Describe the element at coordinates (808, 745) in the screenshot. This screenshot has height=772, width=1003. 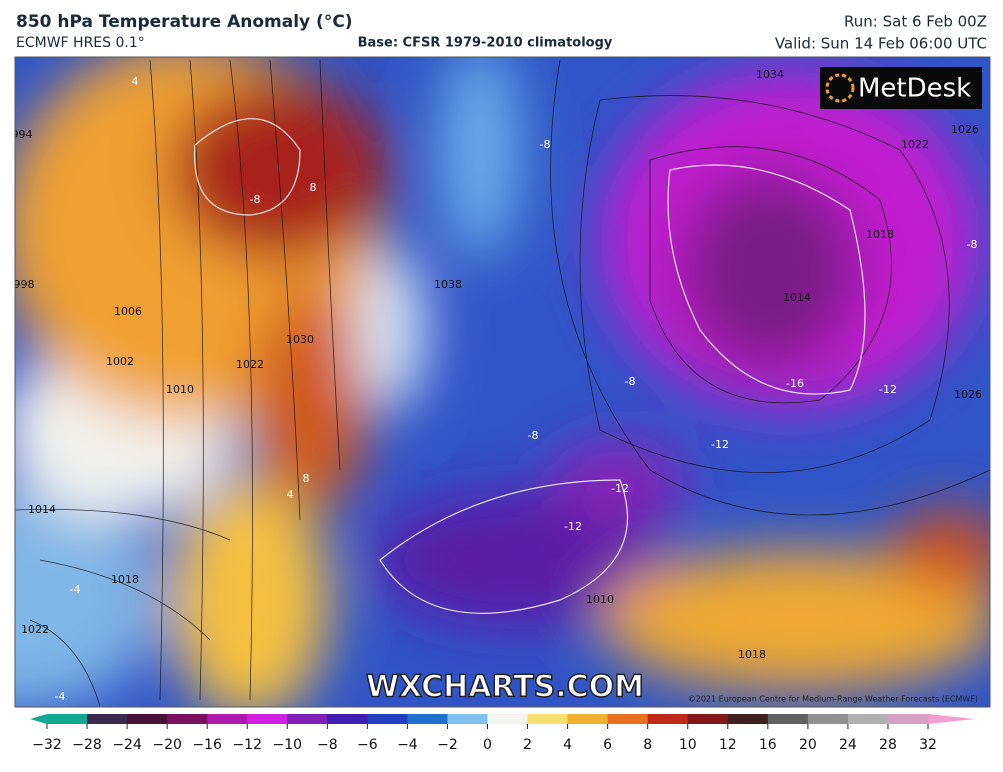
I see `colorbar-tick-label: 20` at that location.